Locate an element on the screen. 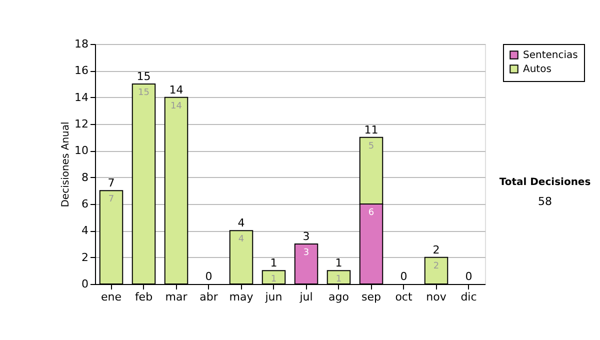  total-label: 2 is located at coordinates (436, 249).